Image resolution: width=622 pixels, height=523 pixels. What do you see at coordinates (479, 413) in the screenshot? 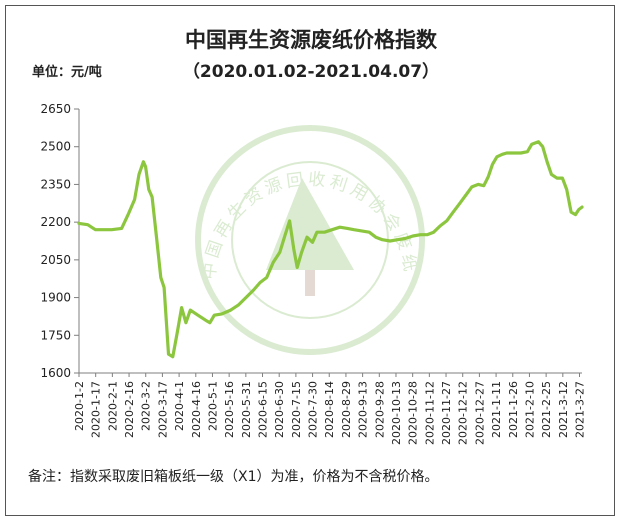
I see `x-tick-label: 2020-12-27` at bounding box center [479, 413].